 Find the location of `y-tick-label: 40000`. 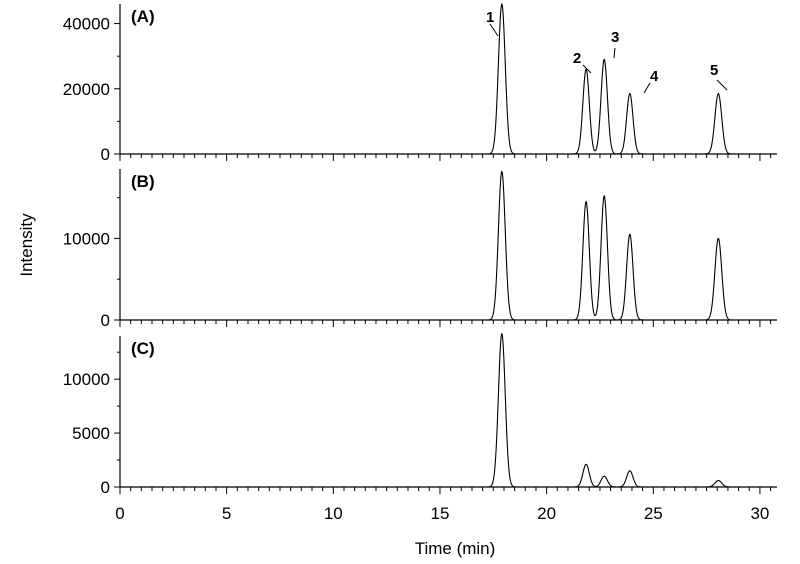

y-tick-label: 40000 is located at coordinates (86, 24).